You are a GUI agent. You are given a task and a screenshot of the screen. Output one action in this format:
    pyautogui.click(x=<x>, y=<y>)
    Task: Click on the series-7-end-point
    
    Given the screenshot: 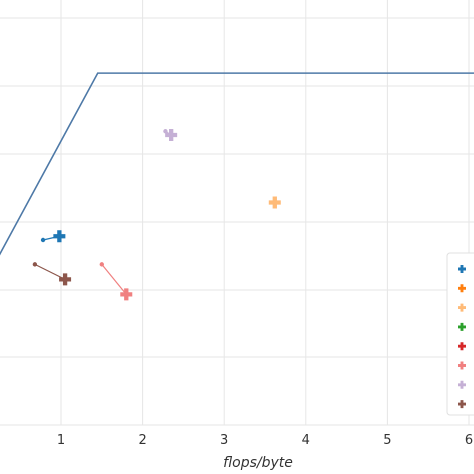 What is the action you would take?
    pyautogui.click(x=65, y=279)
    